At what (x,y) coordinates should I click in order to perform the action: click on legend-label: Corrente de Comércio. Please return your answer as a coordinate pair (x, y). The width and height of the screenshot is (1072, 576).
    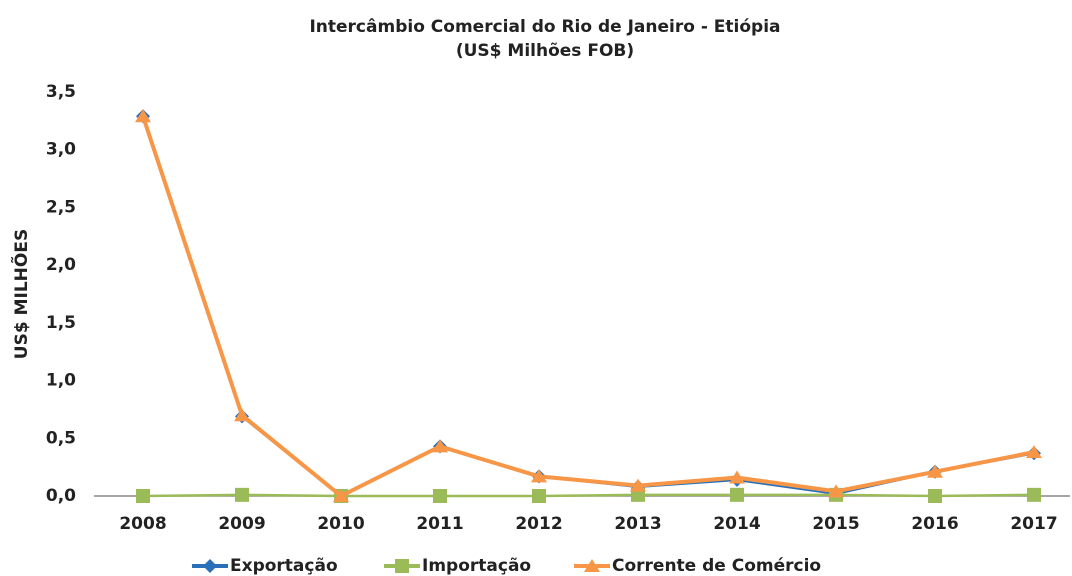
    Looking at the image, I should click on (716, 566).